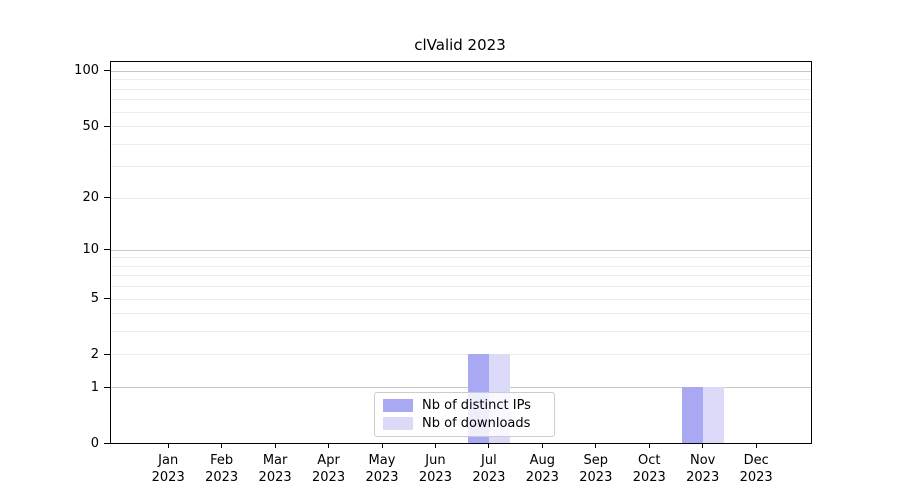 Image resolution: width=900 pixels, height=500 pixels. Describe the element at coordinates (476, 405) in the screenshot. I see `legend-label-distinct-ips: Nb of distinct IPs` at that location.